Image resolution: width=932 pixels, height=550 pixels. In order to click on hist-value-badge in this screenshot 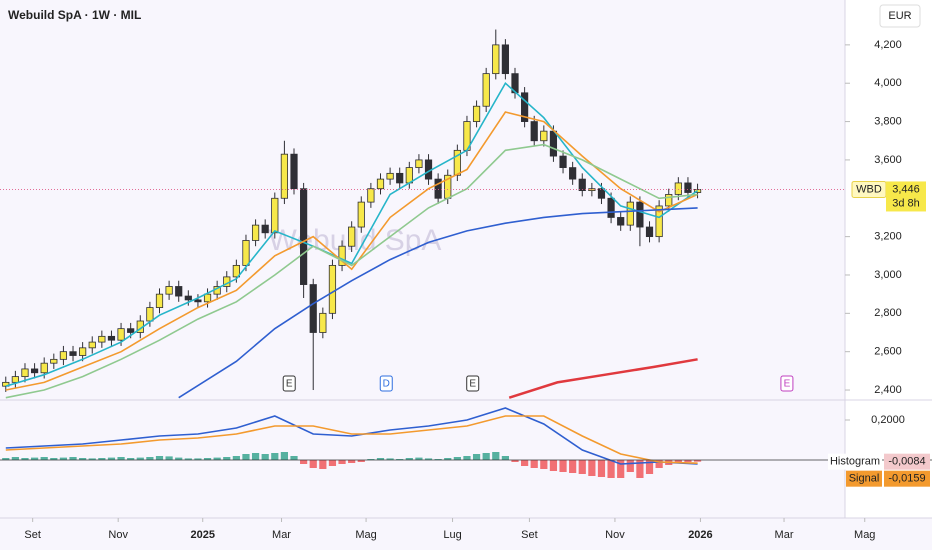, I will do `click(907, 461)`.